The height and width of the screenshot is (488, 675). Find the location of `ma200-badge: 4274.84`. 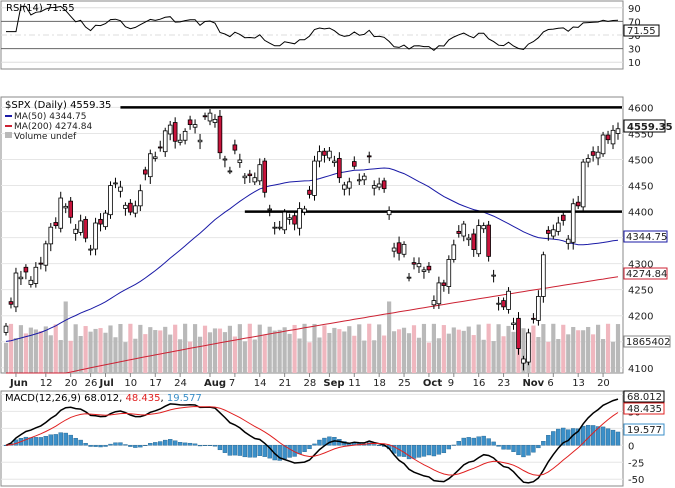

ma200-badge: 4274.84 is located at coordinates (646, 274).